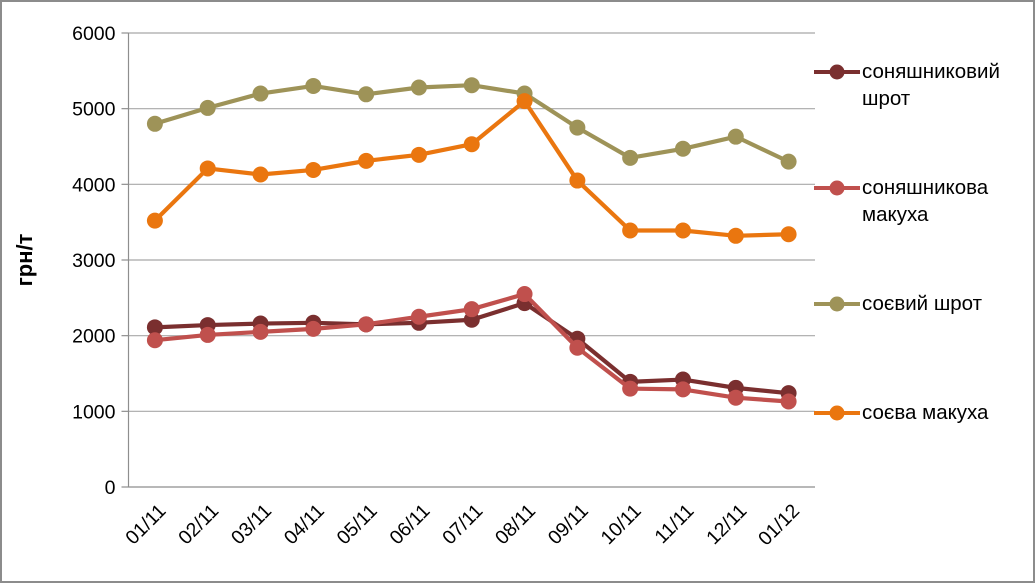  What do you see at coordinates (110, 488) in the screenshot?
I see `y-tick-label: 0` at bounding box center [110, 488].